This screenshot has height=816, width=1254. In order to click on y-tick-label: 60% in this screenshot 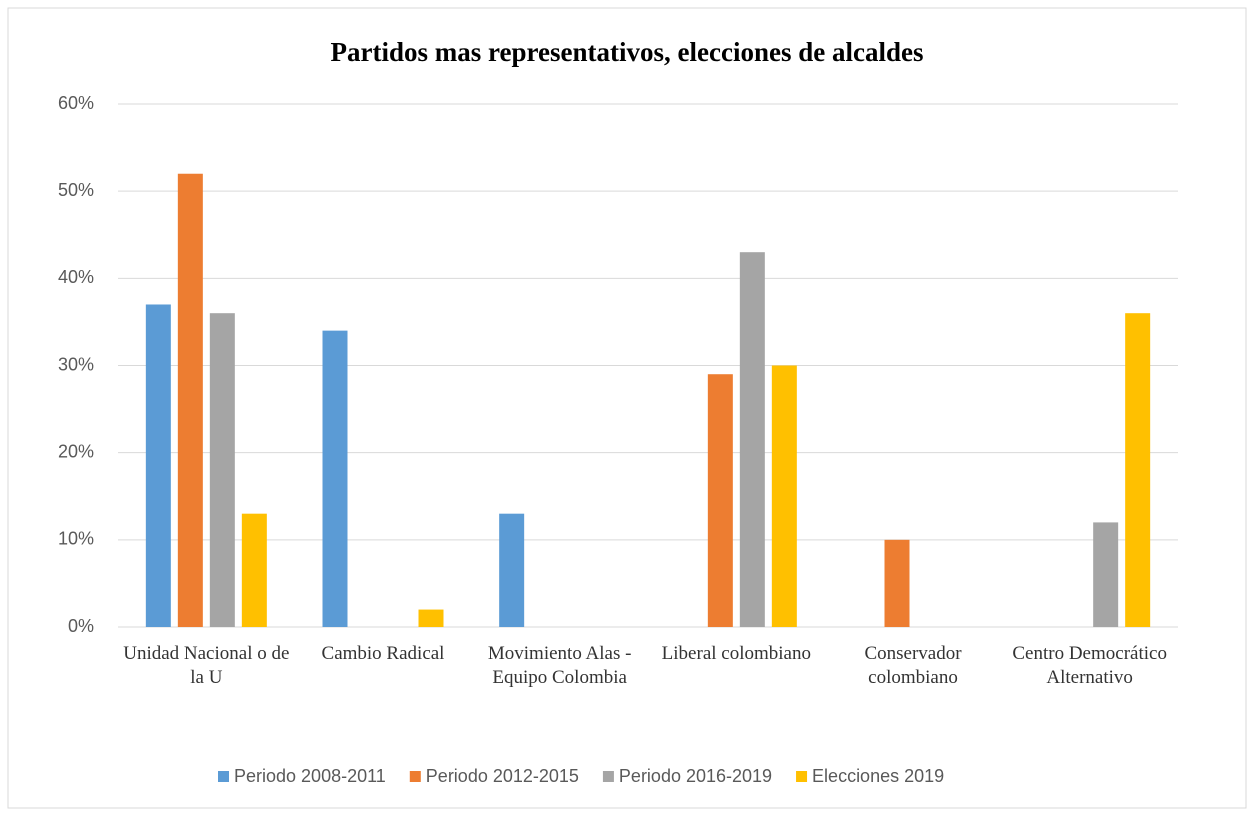, I will do `click(76, 103)`.